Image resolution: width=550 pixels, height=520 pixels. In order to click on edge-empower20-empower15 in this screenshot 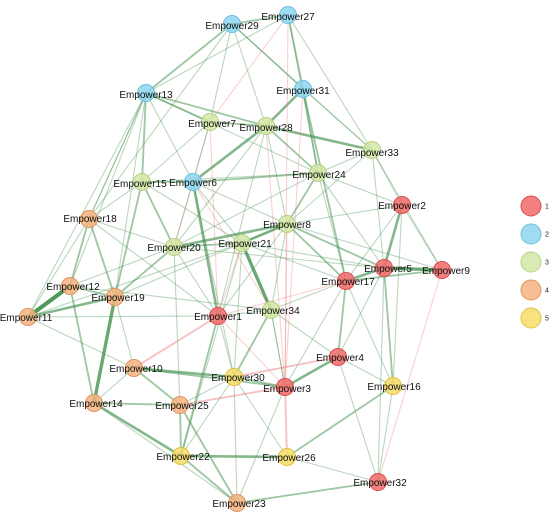, I will do `click(158, 214)`.